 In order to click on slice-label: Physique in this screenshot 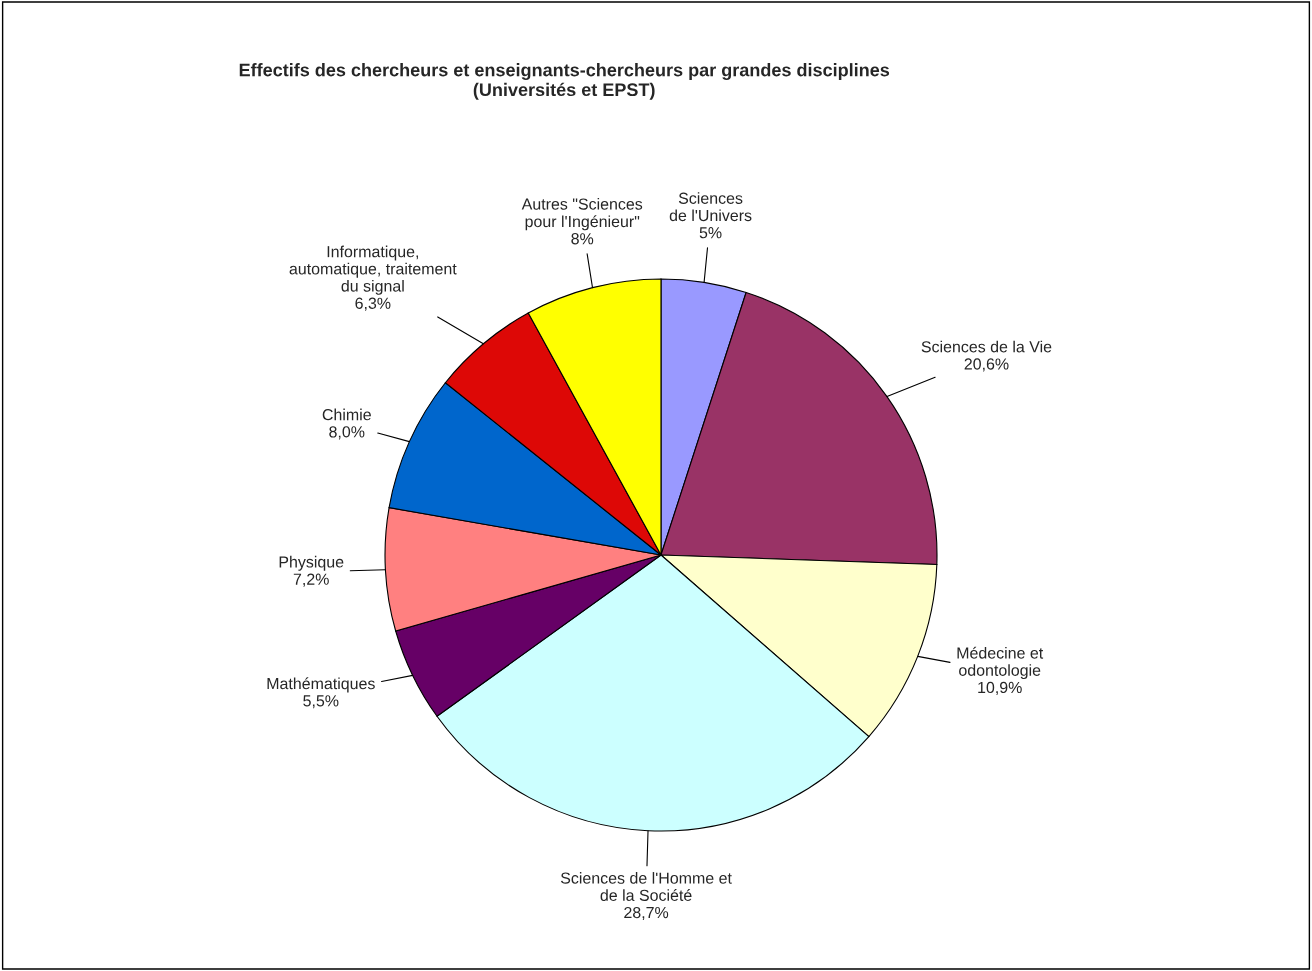, I will do `click(311, 563)`.